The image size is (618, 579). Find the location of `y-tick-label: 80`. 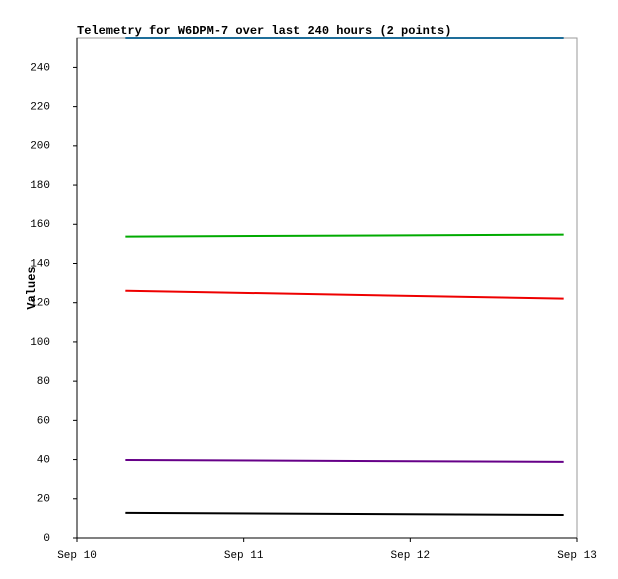

y-tick-label: 80 is located at coordinates (43, 382).